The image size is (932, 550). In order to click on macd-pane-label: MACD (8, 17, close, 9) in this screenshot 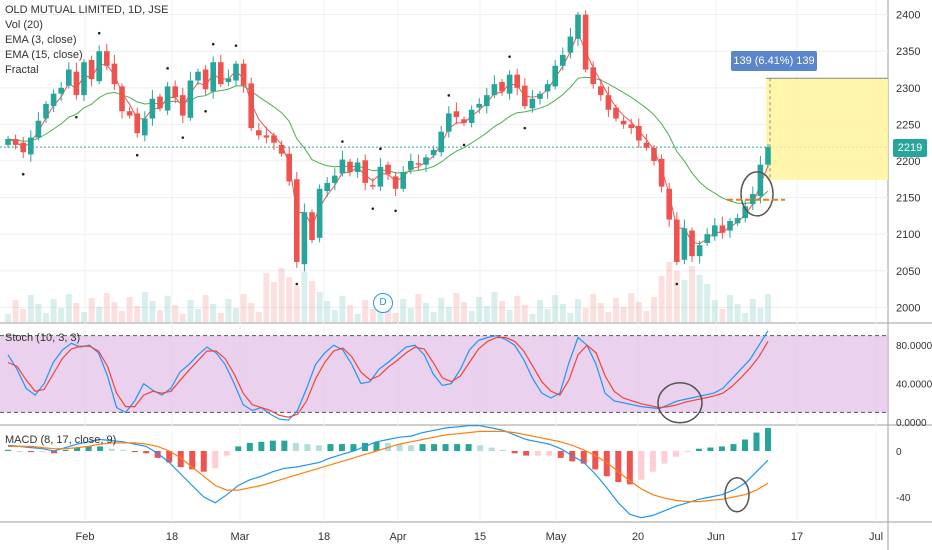, I will do `click(61, 440)`.